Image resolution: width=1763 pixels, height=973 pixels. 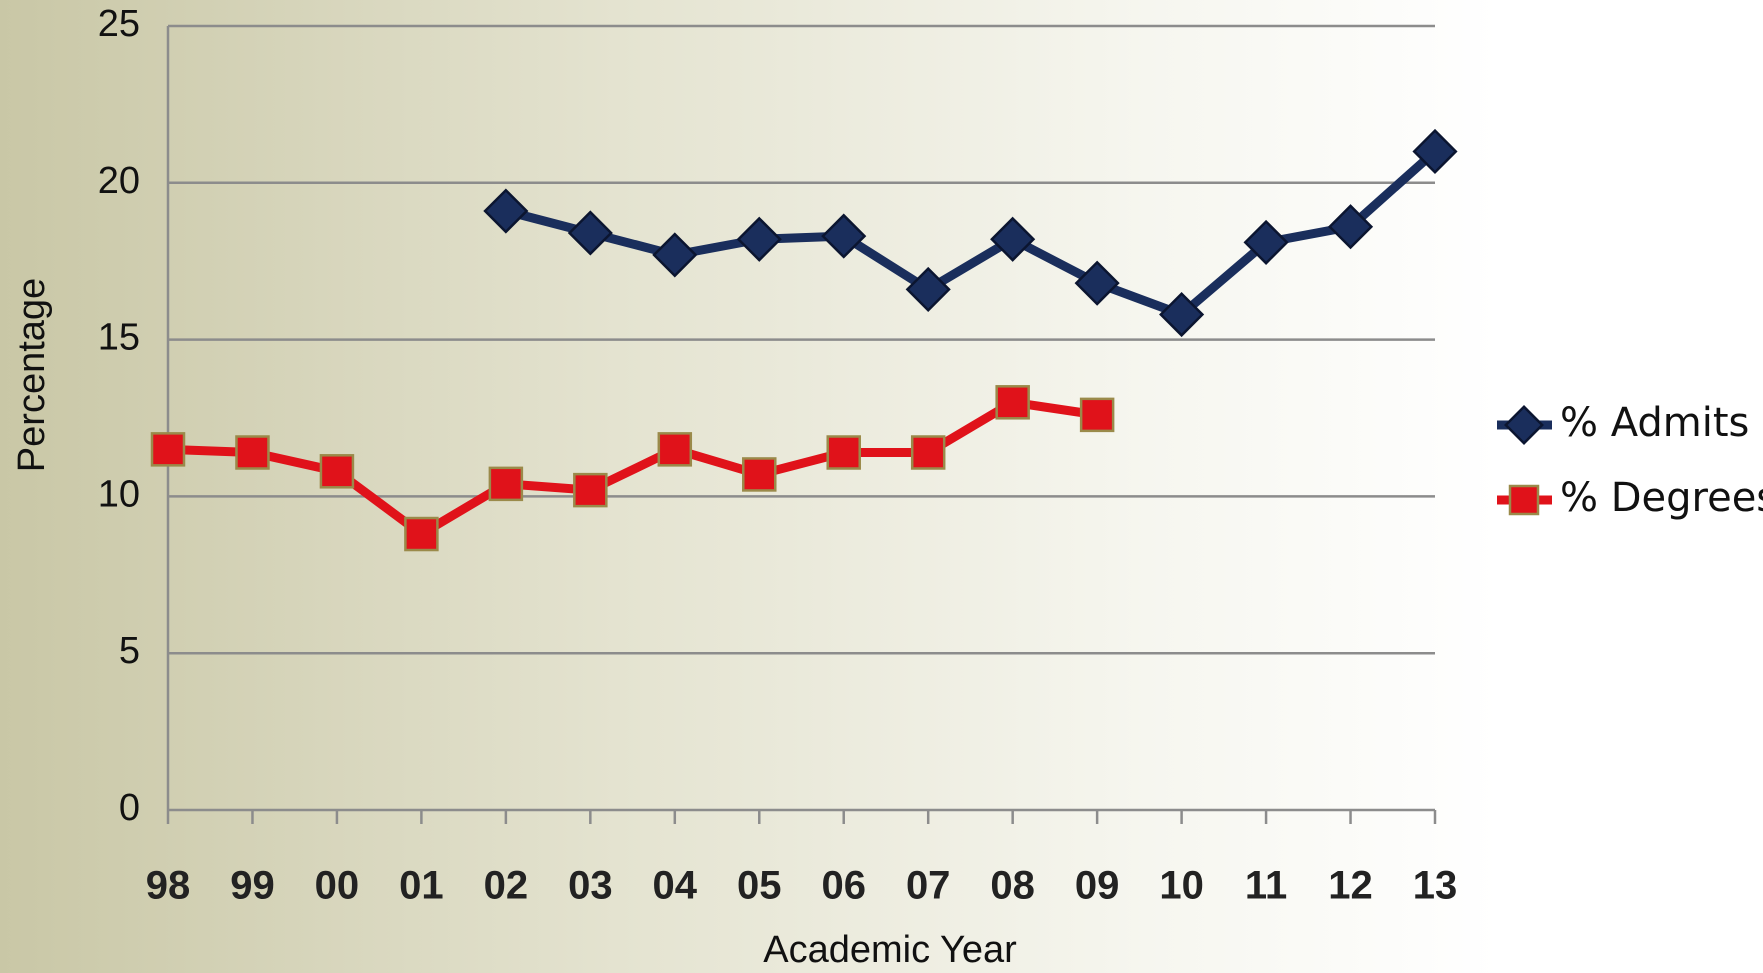 I want to click on x-tick-label: 01, so click(x=421, y=886).